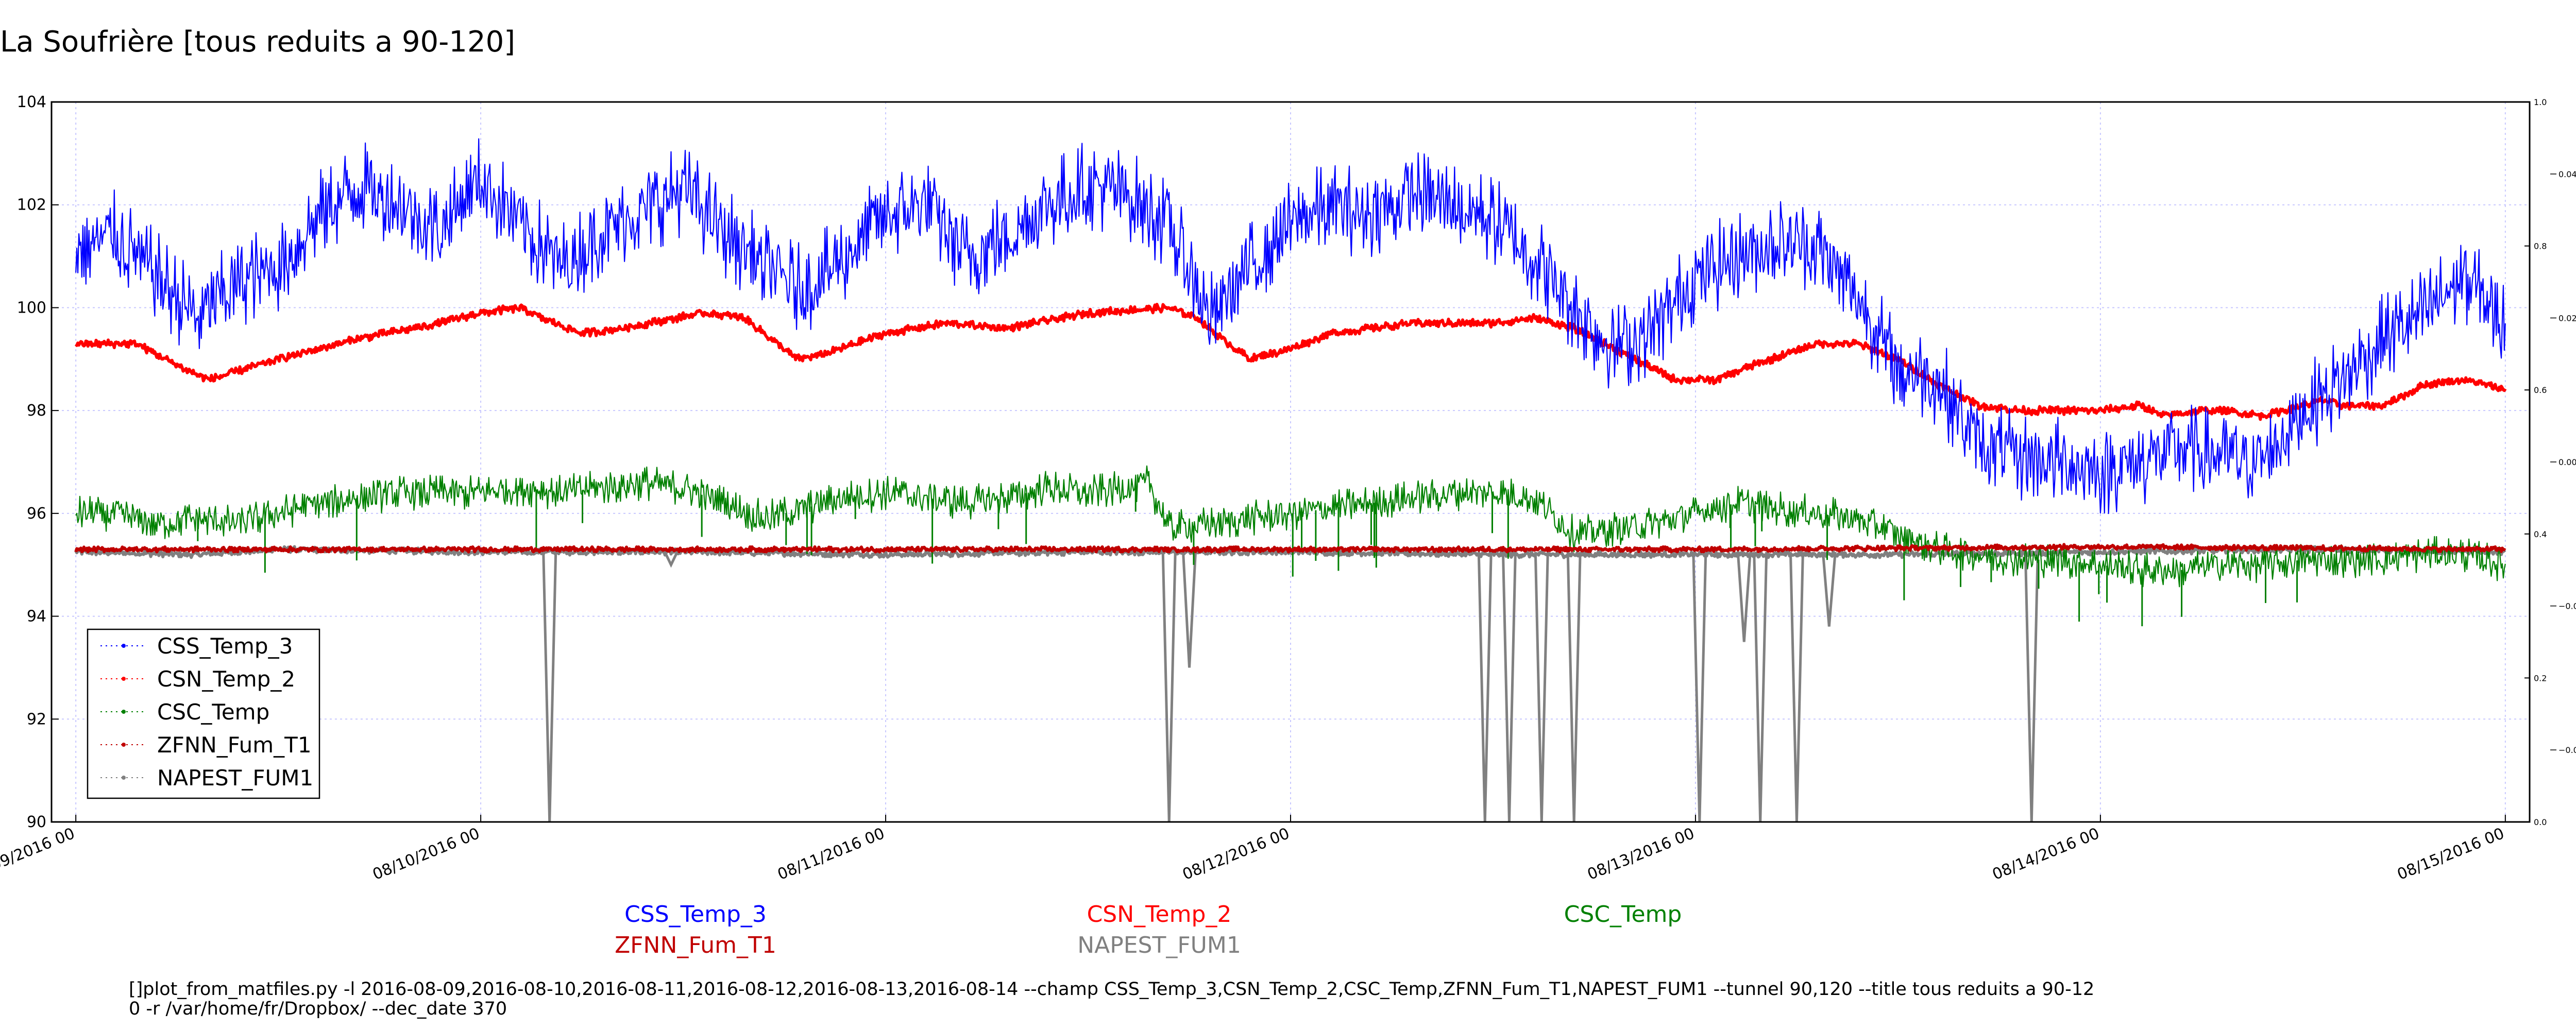 The image size is (2576, 1030). Describe the element at coordinates (2540, 246) in the screenshot. I see `right-tick-label: 0.8` at that location.